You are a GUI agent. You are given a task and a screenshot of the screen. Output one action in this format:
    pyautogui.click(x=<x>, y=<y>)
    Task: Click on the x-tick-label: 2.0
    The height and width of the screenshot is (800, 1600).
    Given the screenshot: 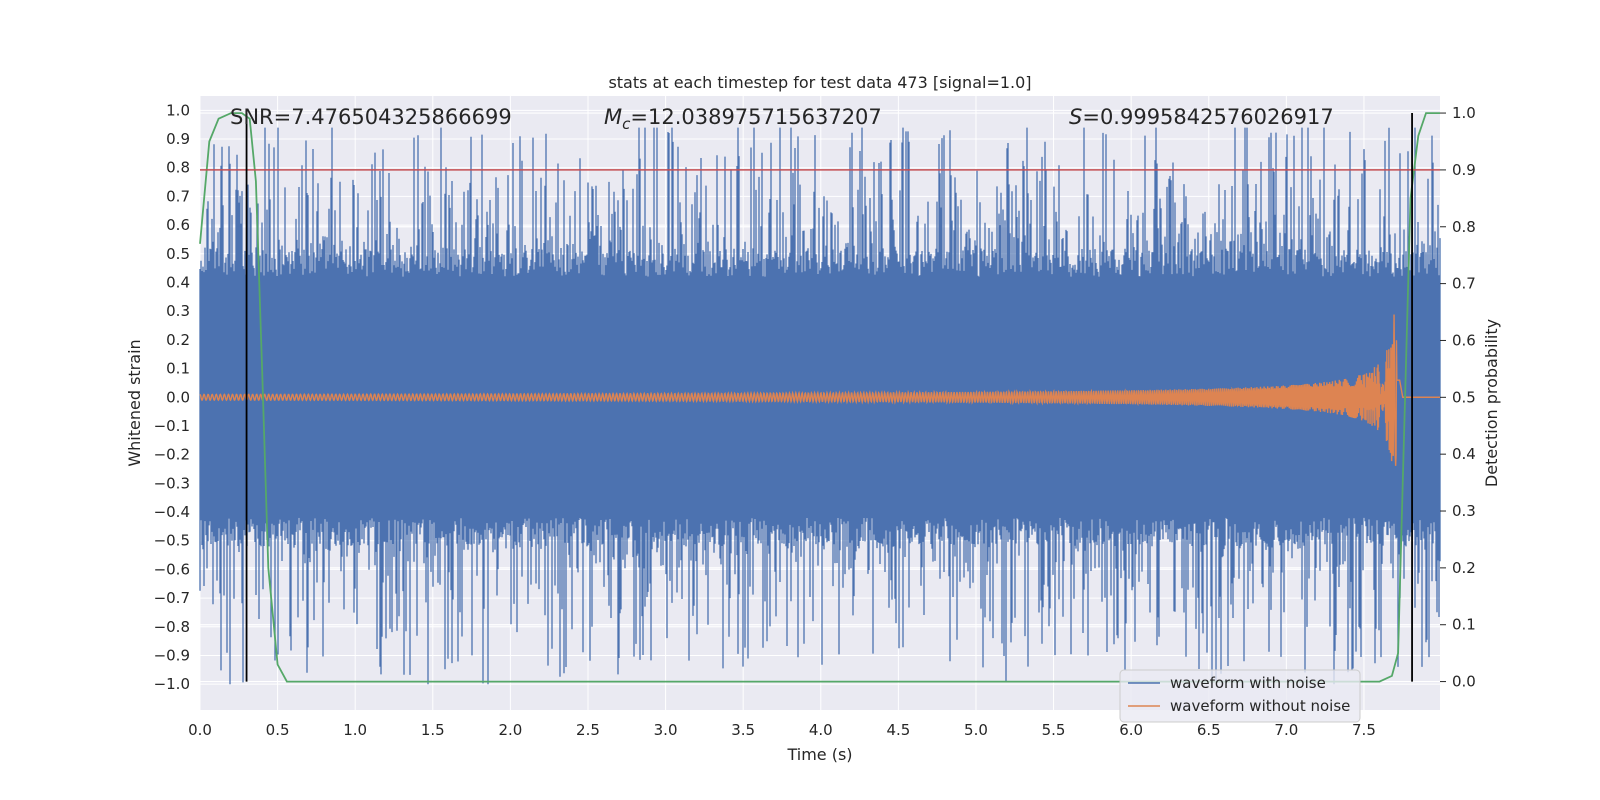 What is the action you would take?
    pyautogui.click(x=510, y=730)
    